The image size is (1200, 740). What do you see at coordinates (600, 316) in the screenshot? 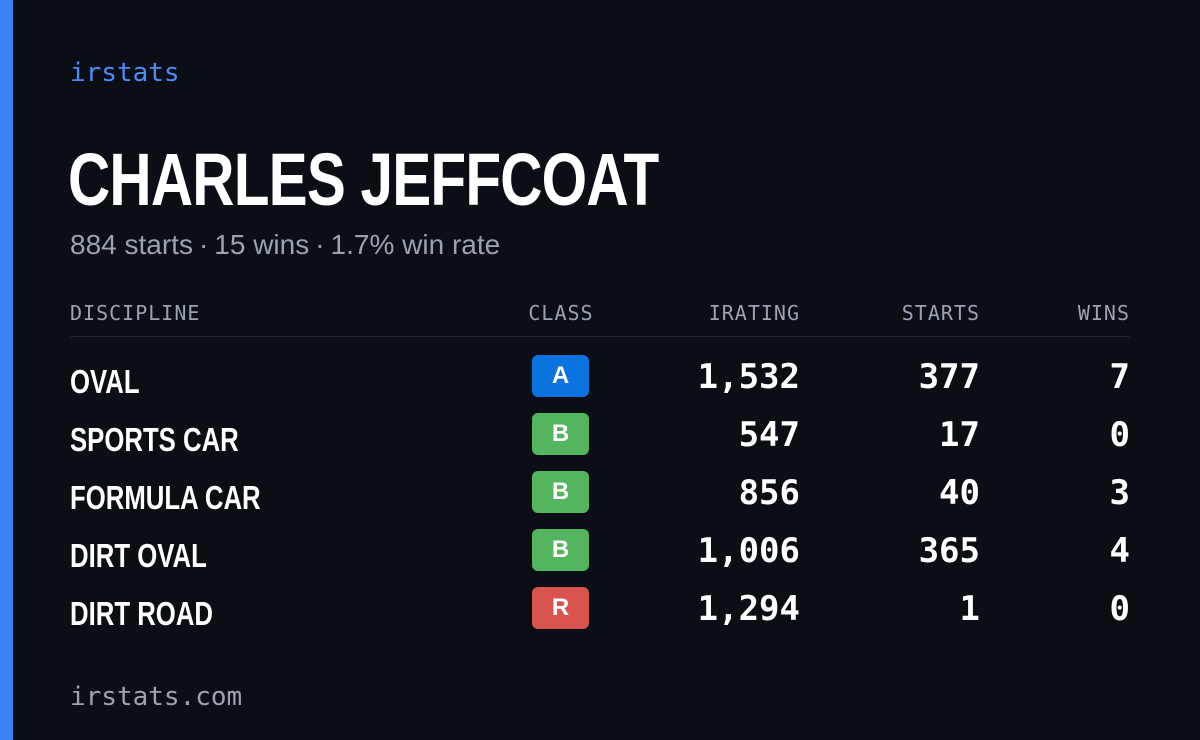
I see `table-header: DISCIPLINE CLASS IRATING STARTS WINS` at bounding box center [600, 316].